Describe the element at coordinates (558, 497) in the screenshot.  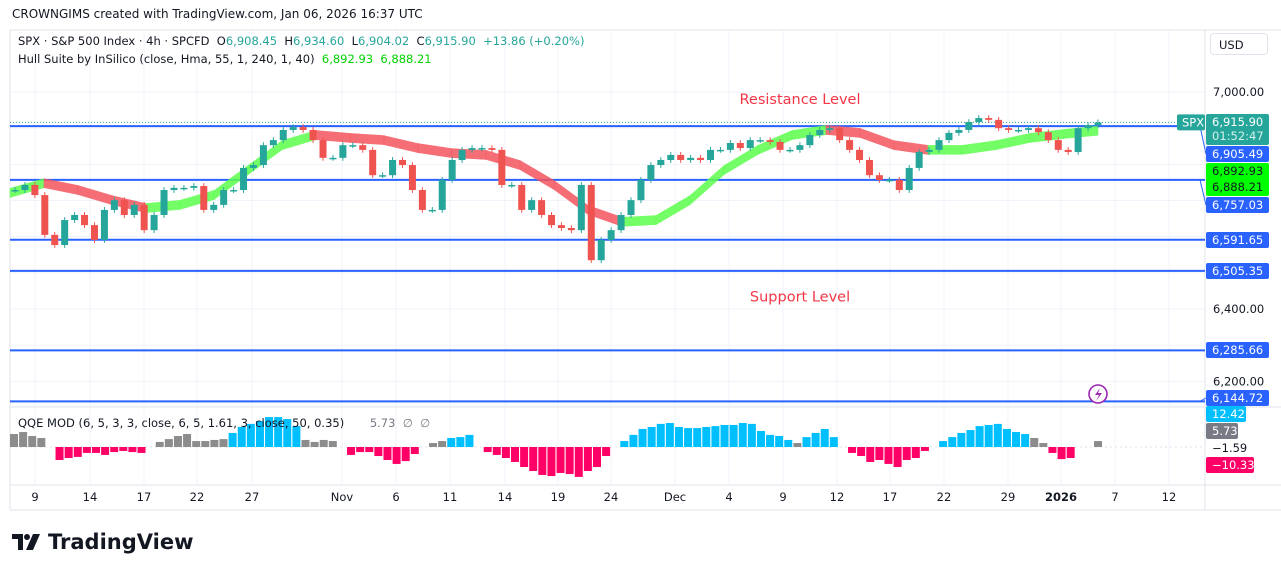
I see `time-axis-tick: 19` at that location.